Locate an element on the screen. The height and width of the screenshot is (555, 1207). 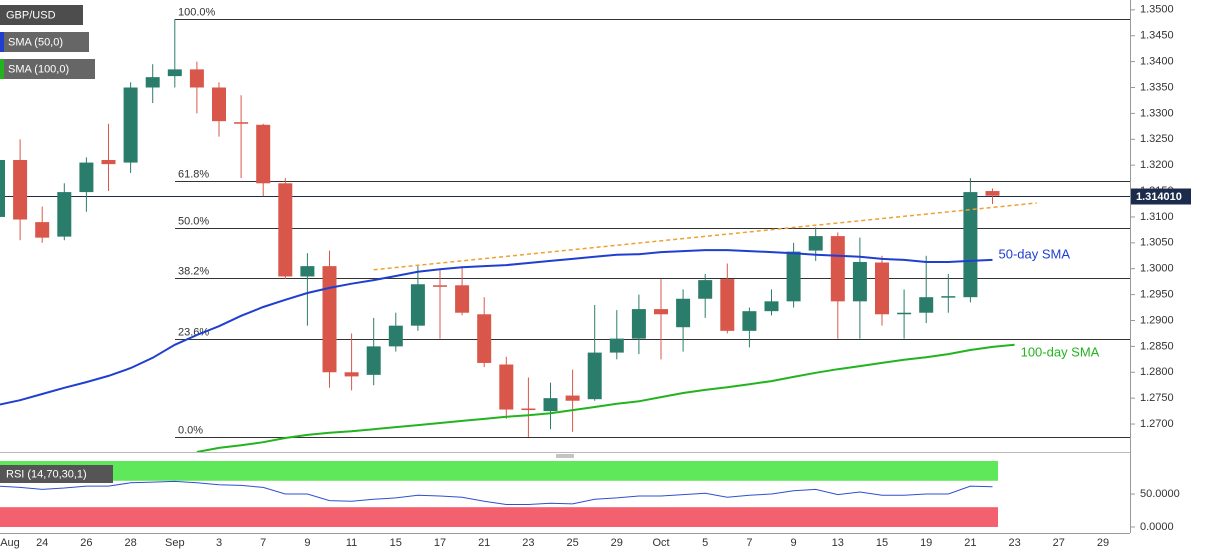
fib-label: 61.8% is located at coordinates (193, 174).